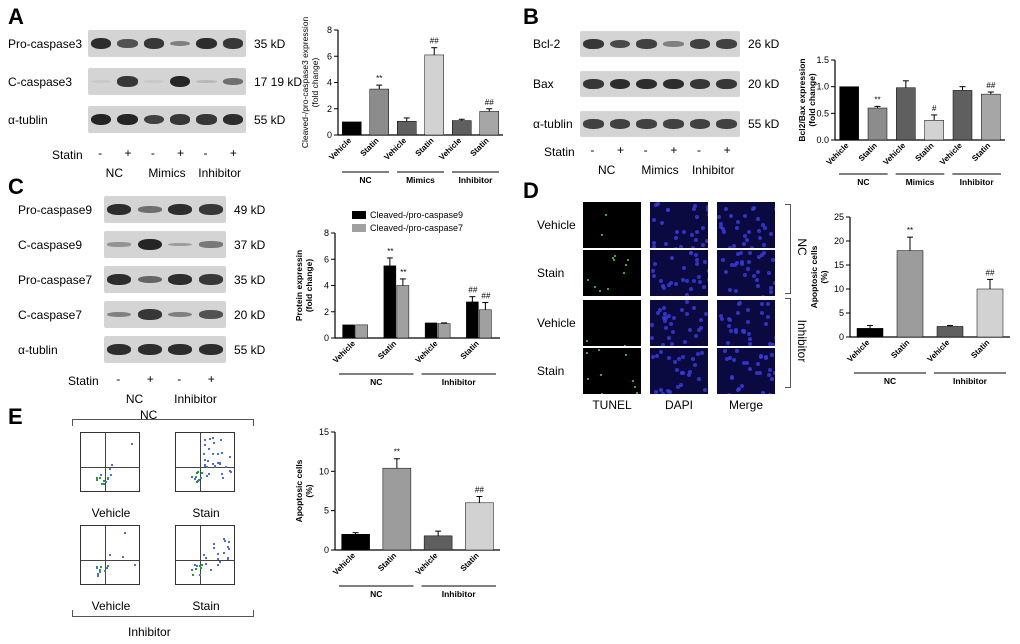 Image resolution: width=1020 pixels, height=644 pixels. I want to click on blot-kd-label: 55 kD, so click(764, 124).